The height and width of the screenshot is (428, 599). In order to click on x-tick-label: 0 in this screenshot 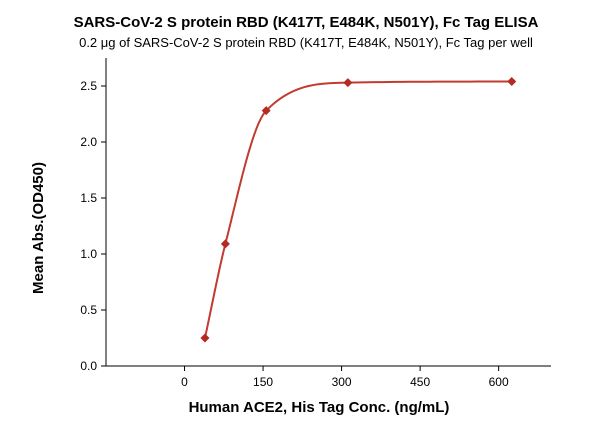, I will do `click(184, 382)`.